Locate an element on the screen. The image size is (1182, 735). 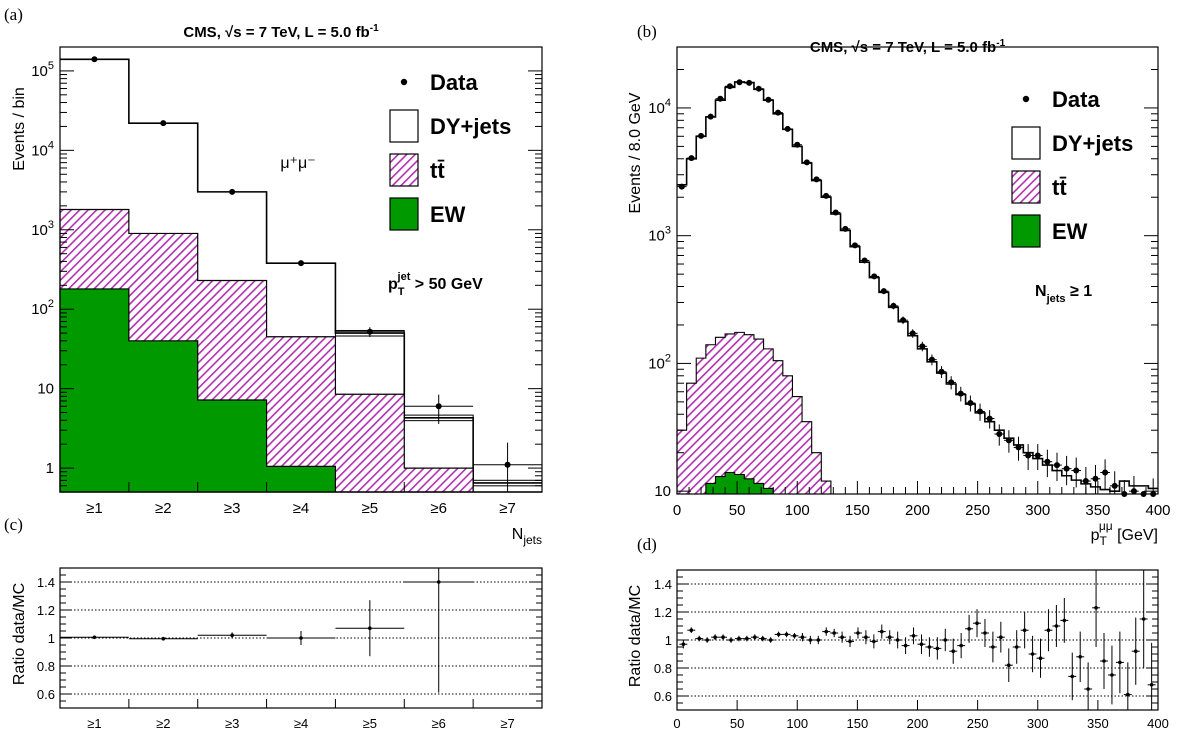
panel-c-frame is located at coordinates (301, 638).